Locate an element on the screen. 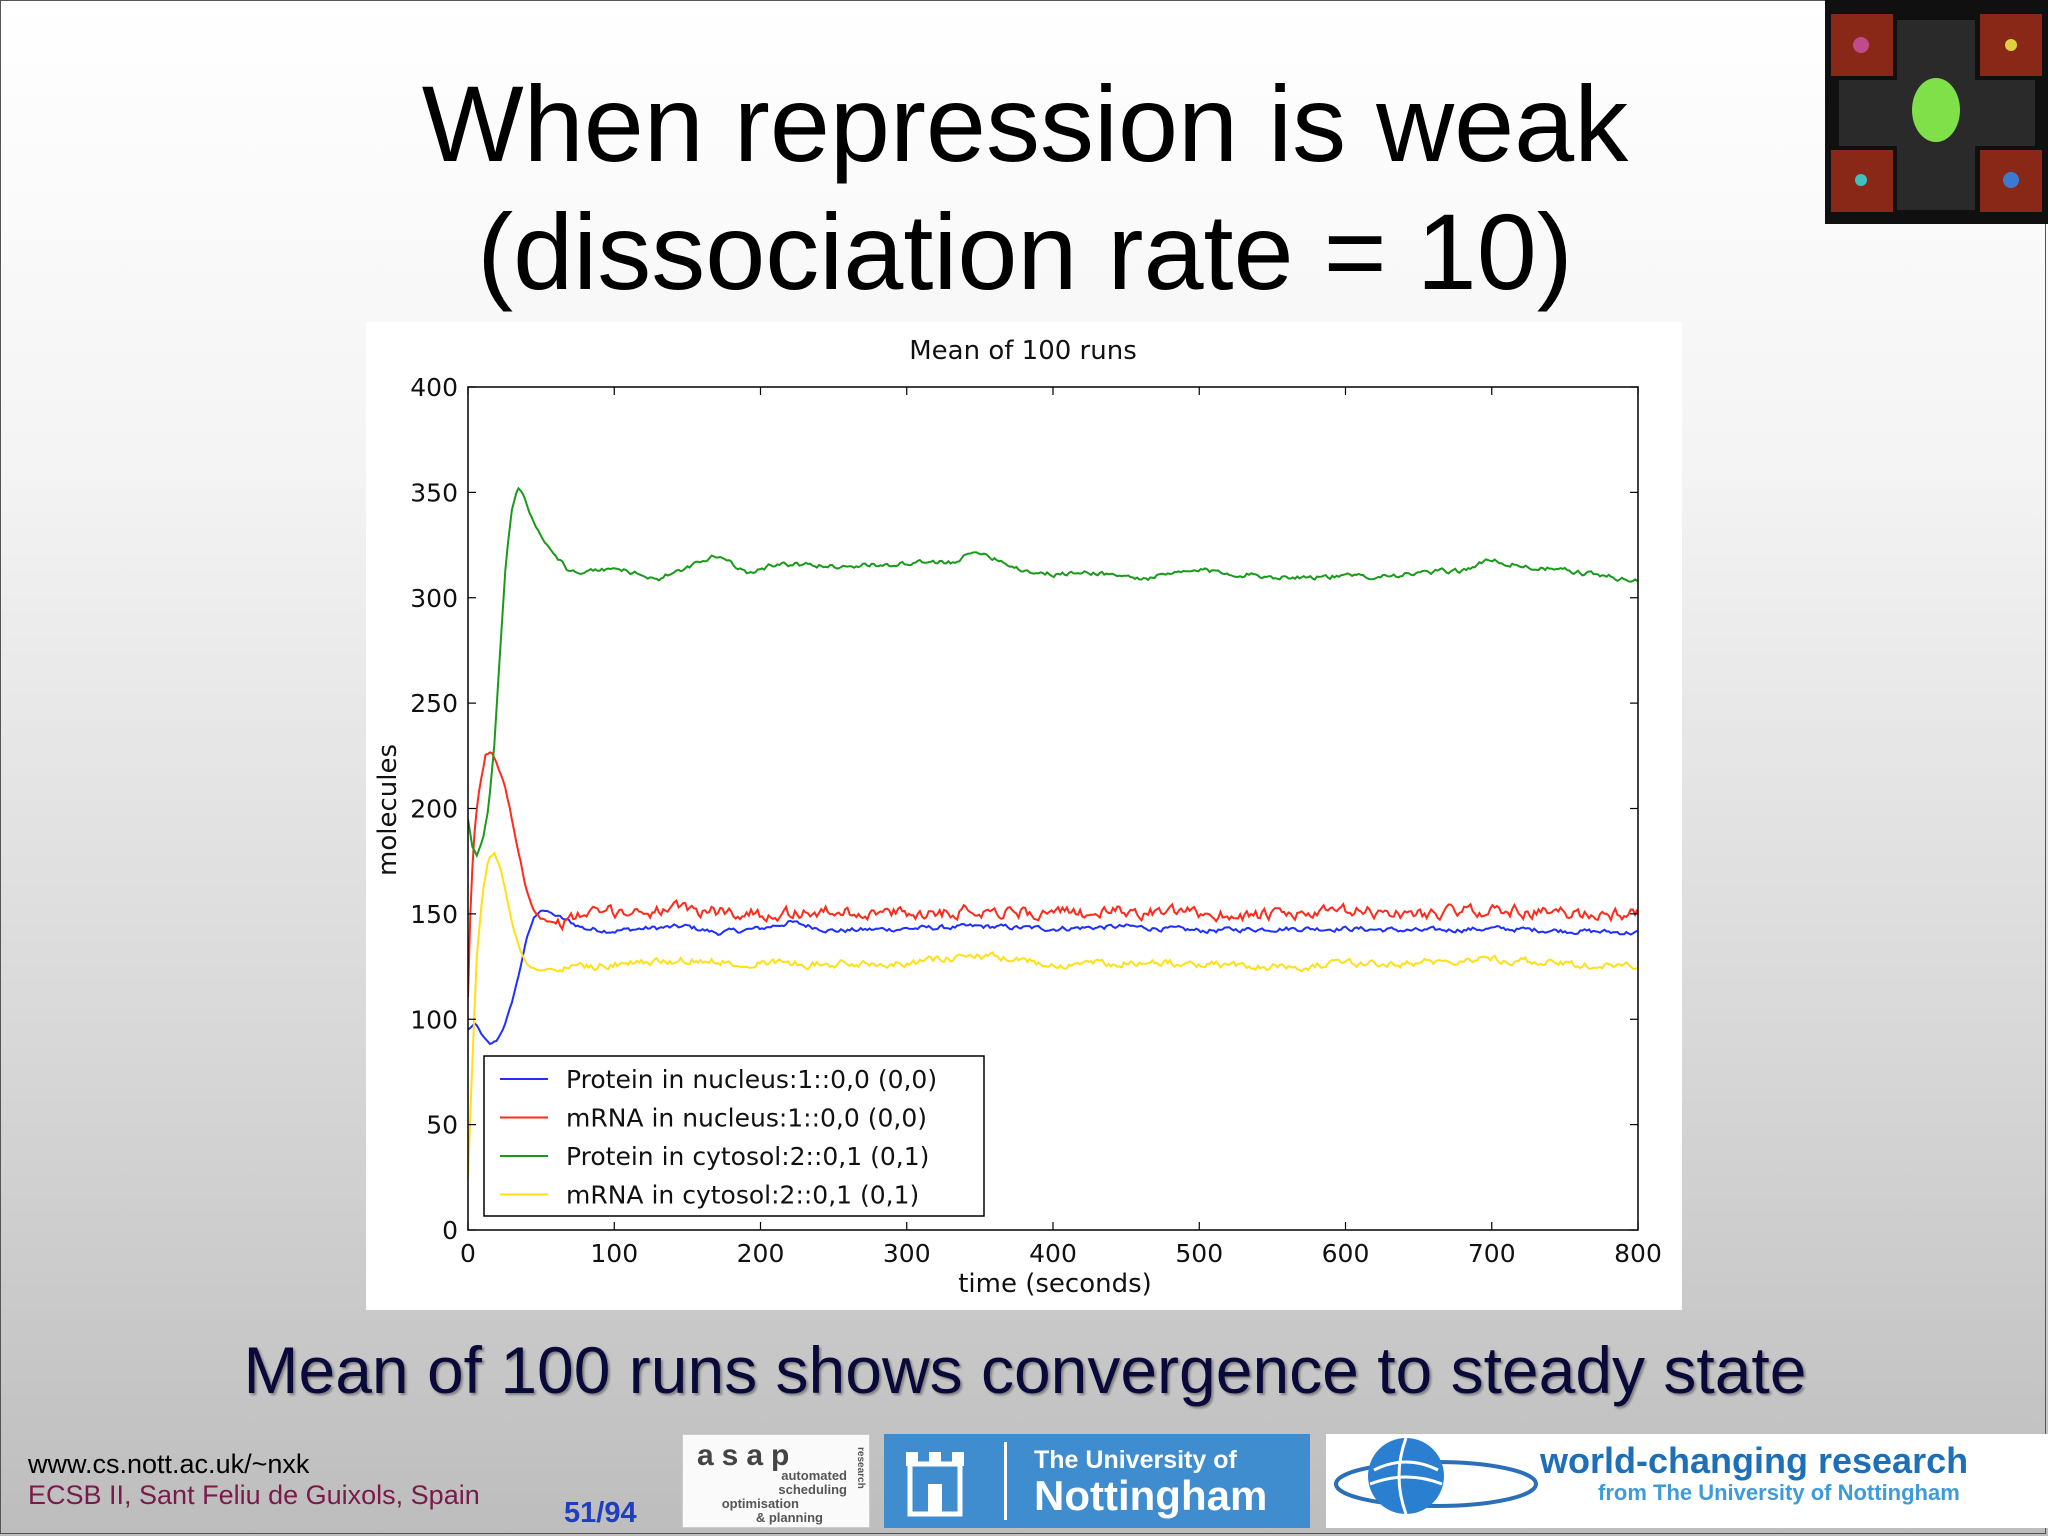  asap-logo-line3: optimisation is located at coordinates (760, 1503).